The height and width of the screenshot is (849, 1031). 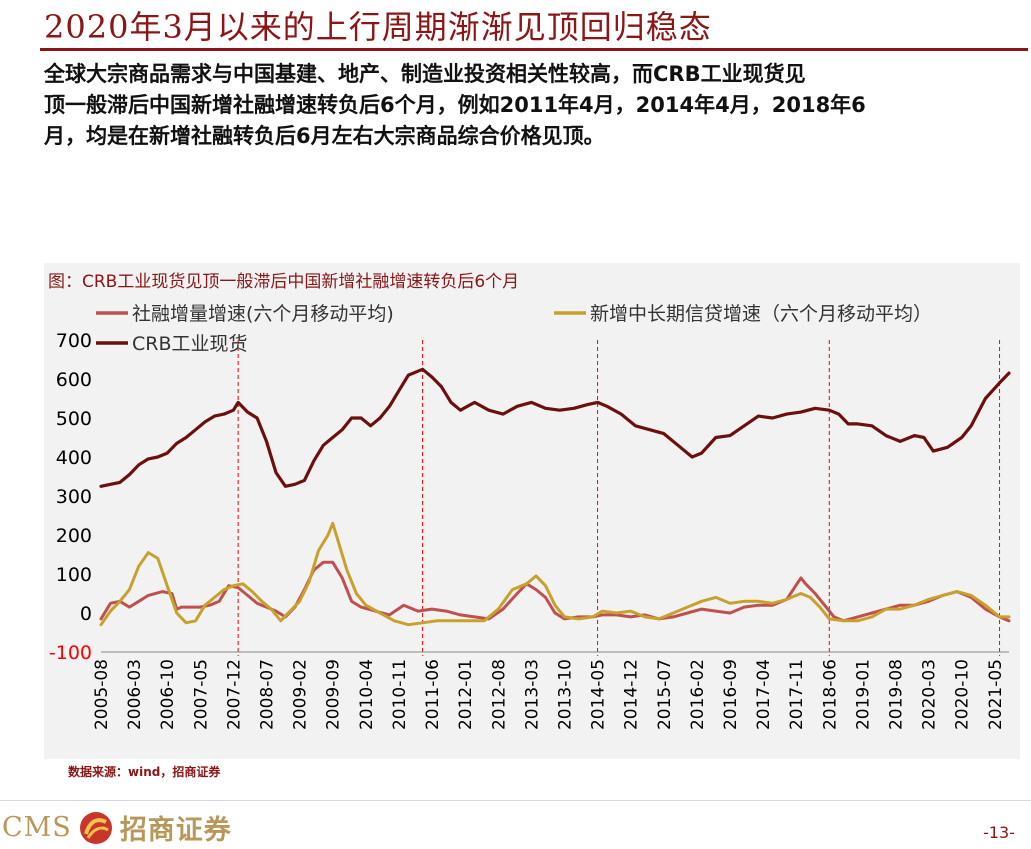 What do you see at coordinates (466, 694) in the screenshot?
I see `x-tick-label: 2012-01` at bounding box center [466, 694].